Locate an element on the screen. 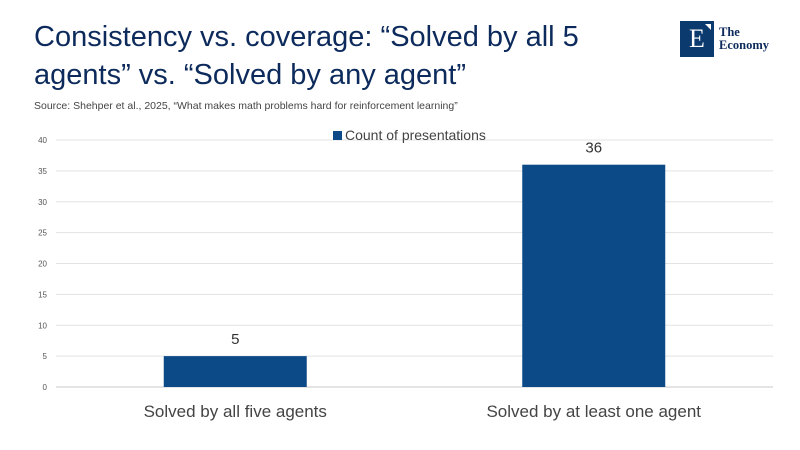 Image resolution: width=800 pixels, height=450 pixels. logo-line-2: Economy is located at coordinates (744, 45).